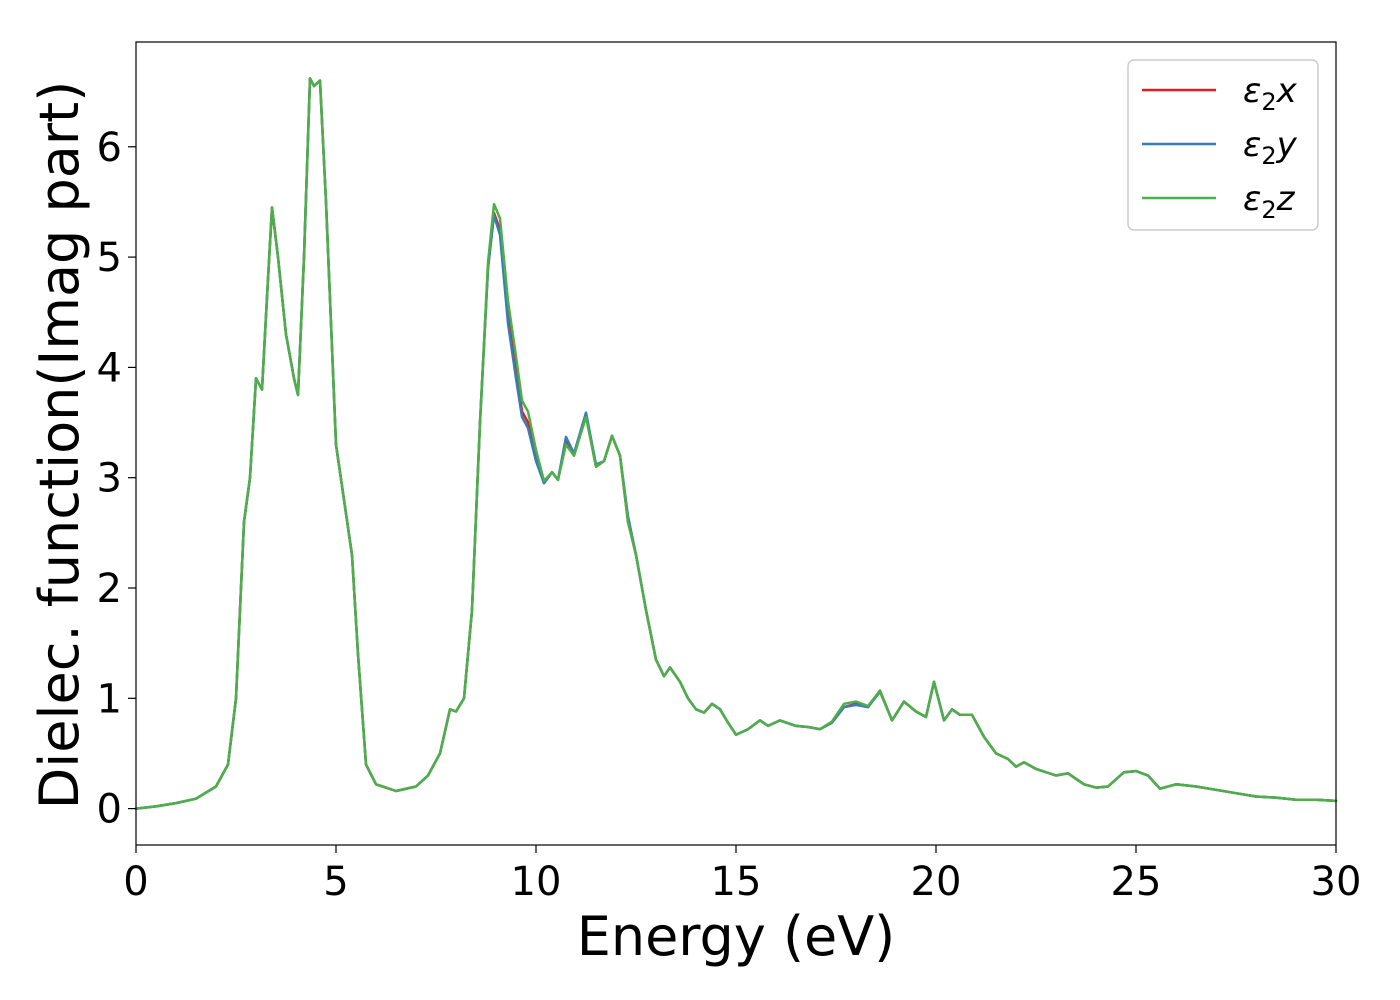 The width and height of the screenshot is (1400, 1000). What do you see at coordinates (109, 258) in the screenshot?
I see `y-tick-label: 5` at bounding box center [109, 258].